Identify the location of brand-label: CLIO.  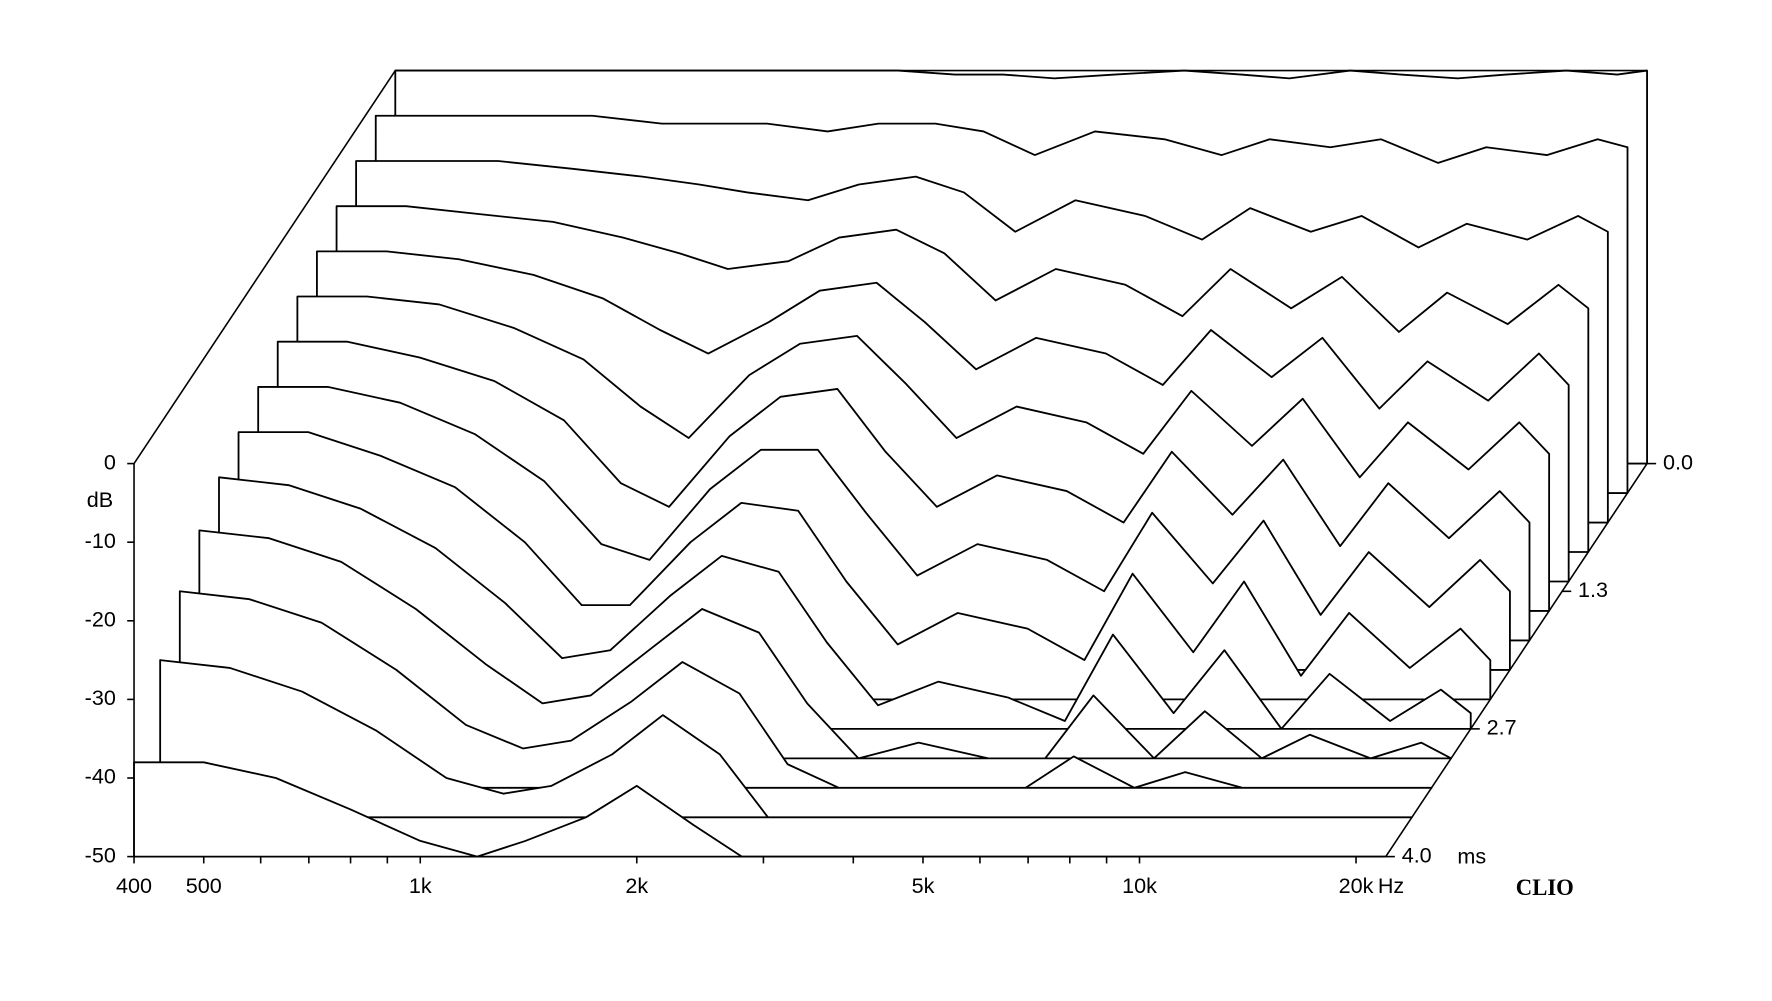
(1545, 887).